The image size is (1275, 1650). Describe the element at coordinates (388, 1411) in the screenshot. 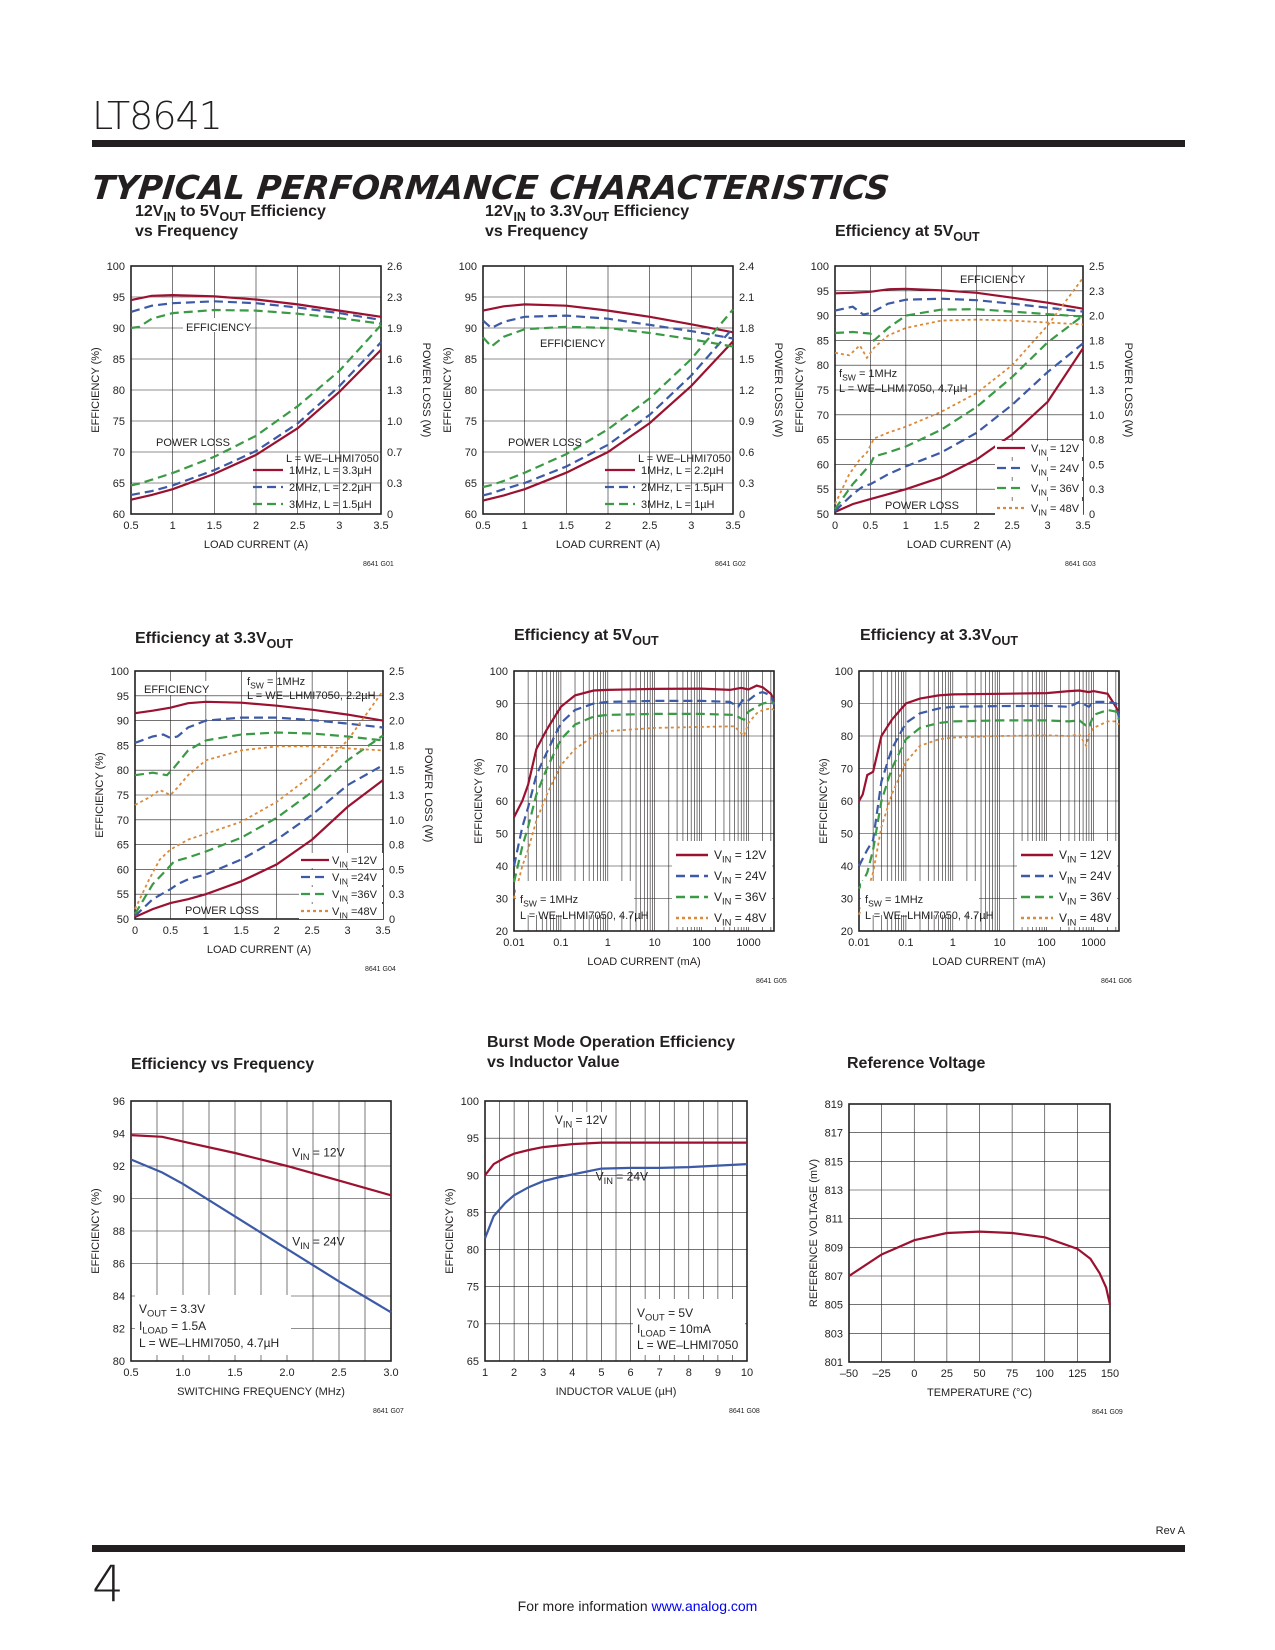

I see `figure-code: 8641 G07` at that location.